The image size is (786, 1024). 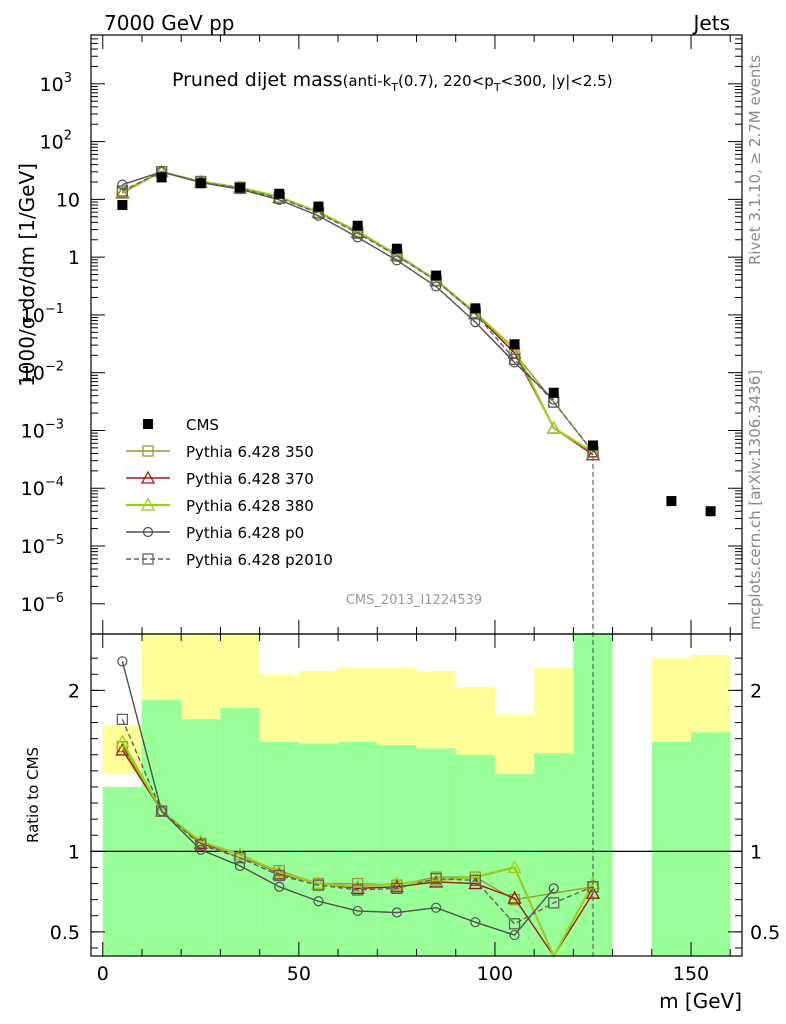 What do you see at coordinates (42, 429) in the screenshot?
I see `y-tick-label: 10⁻³` at bounding box center [42, 429].